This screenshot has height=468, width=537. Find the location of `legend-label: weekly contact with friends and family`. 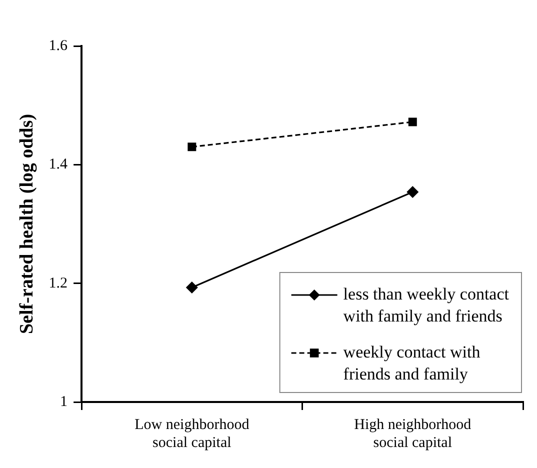

legend-label: weekly contact with friends and family is located at coordinates (412, 363).